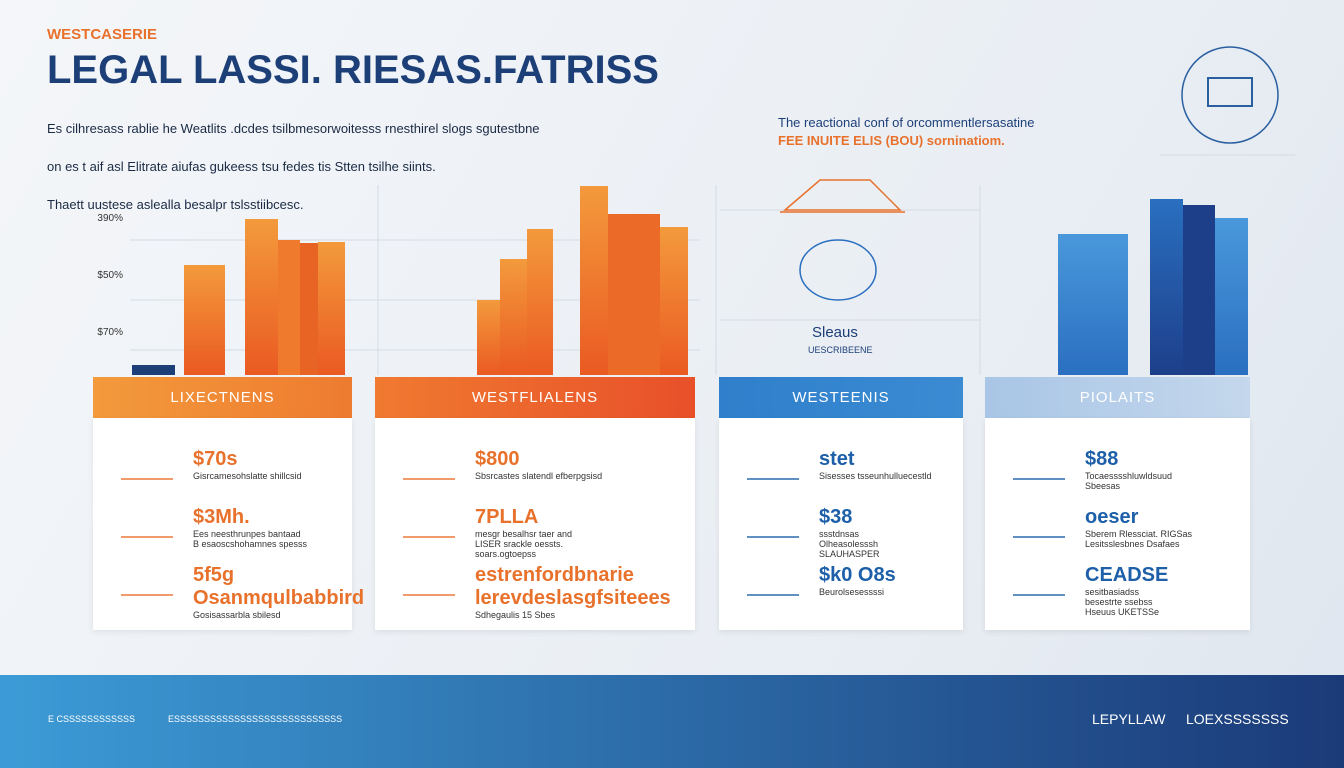  What do you see at coordinates (550, 464) in the screenshot?
I see `item: $800 Sbsrcastes slatendl efberpgsisd` at bounding box center [550, 464].